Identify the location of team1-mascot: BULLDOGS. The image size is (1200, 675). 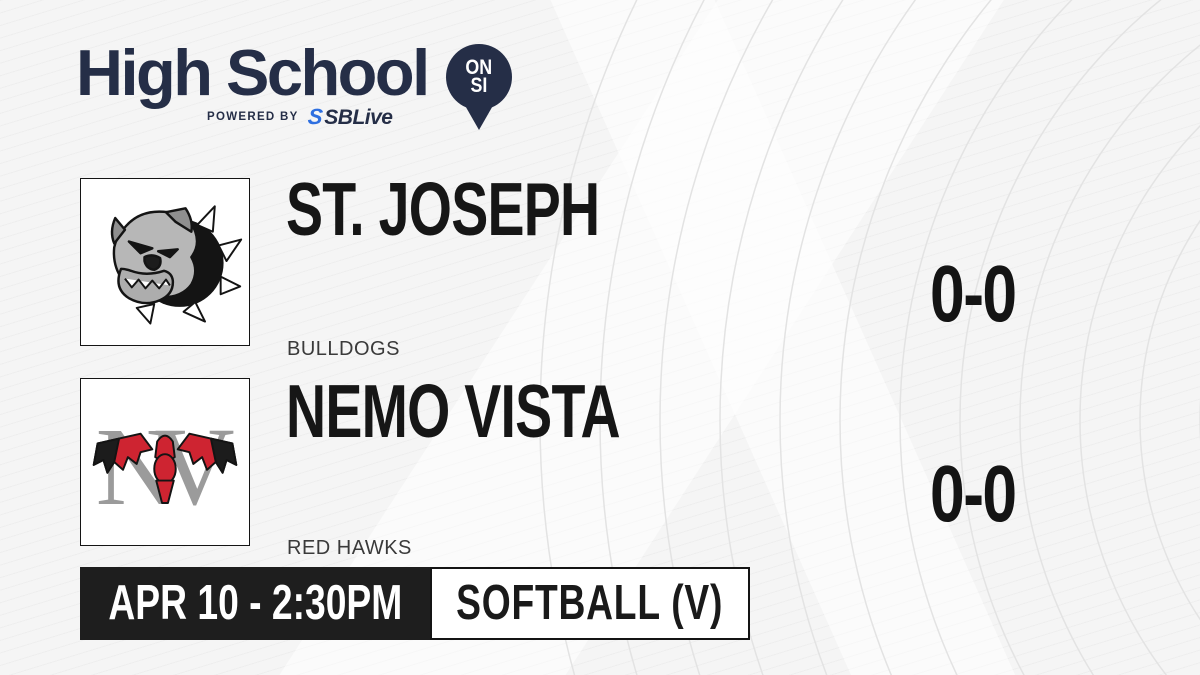
(343, 349).